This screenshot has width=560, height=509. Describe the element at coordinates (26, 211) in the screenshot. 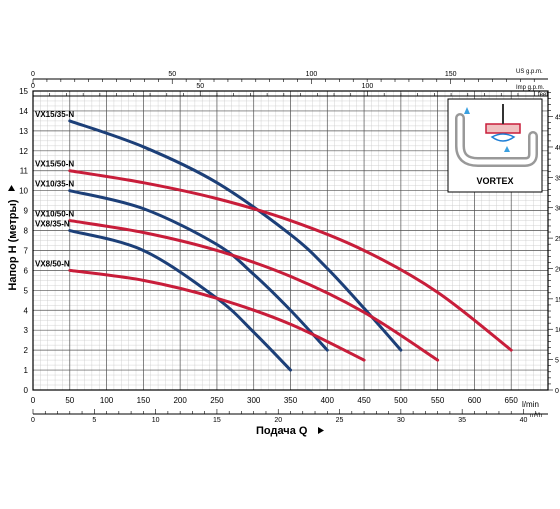

I see `y-tick-label: 9` at that location.